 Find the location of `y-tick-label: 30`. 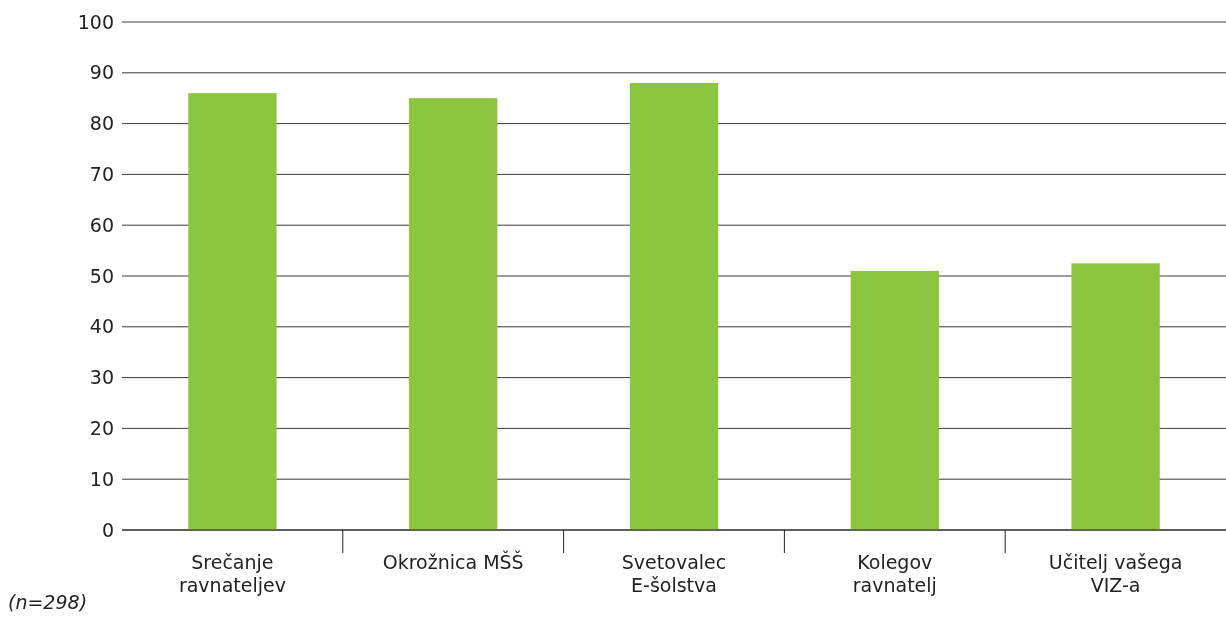

y-tick-label: 30 is located at coordinates (101, 377).